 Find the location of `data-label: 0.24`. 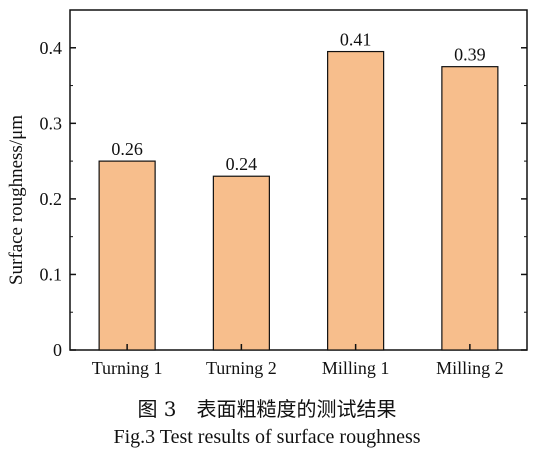

data-label: 0.24 is located at coordinates (242, 164).